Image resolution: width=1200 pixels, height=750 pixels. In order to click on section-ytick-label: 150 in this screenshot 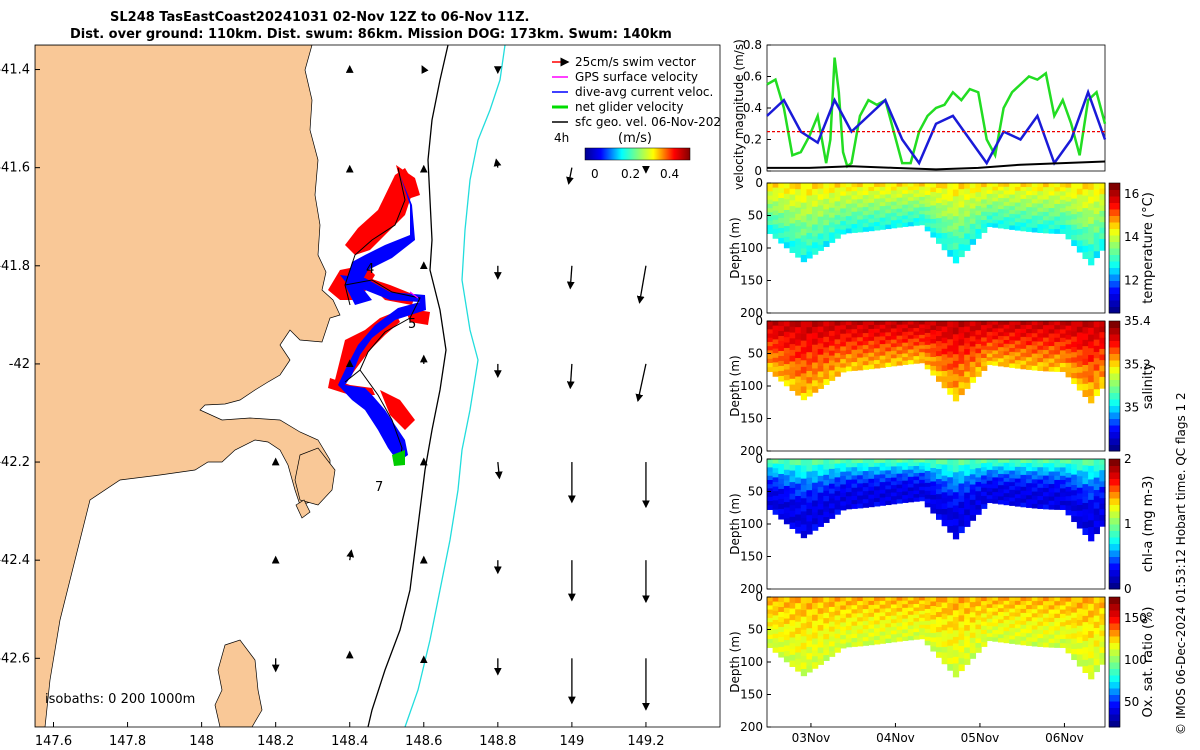, I will do `click(751, 281)`.